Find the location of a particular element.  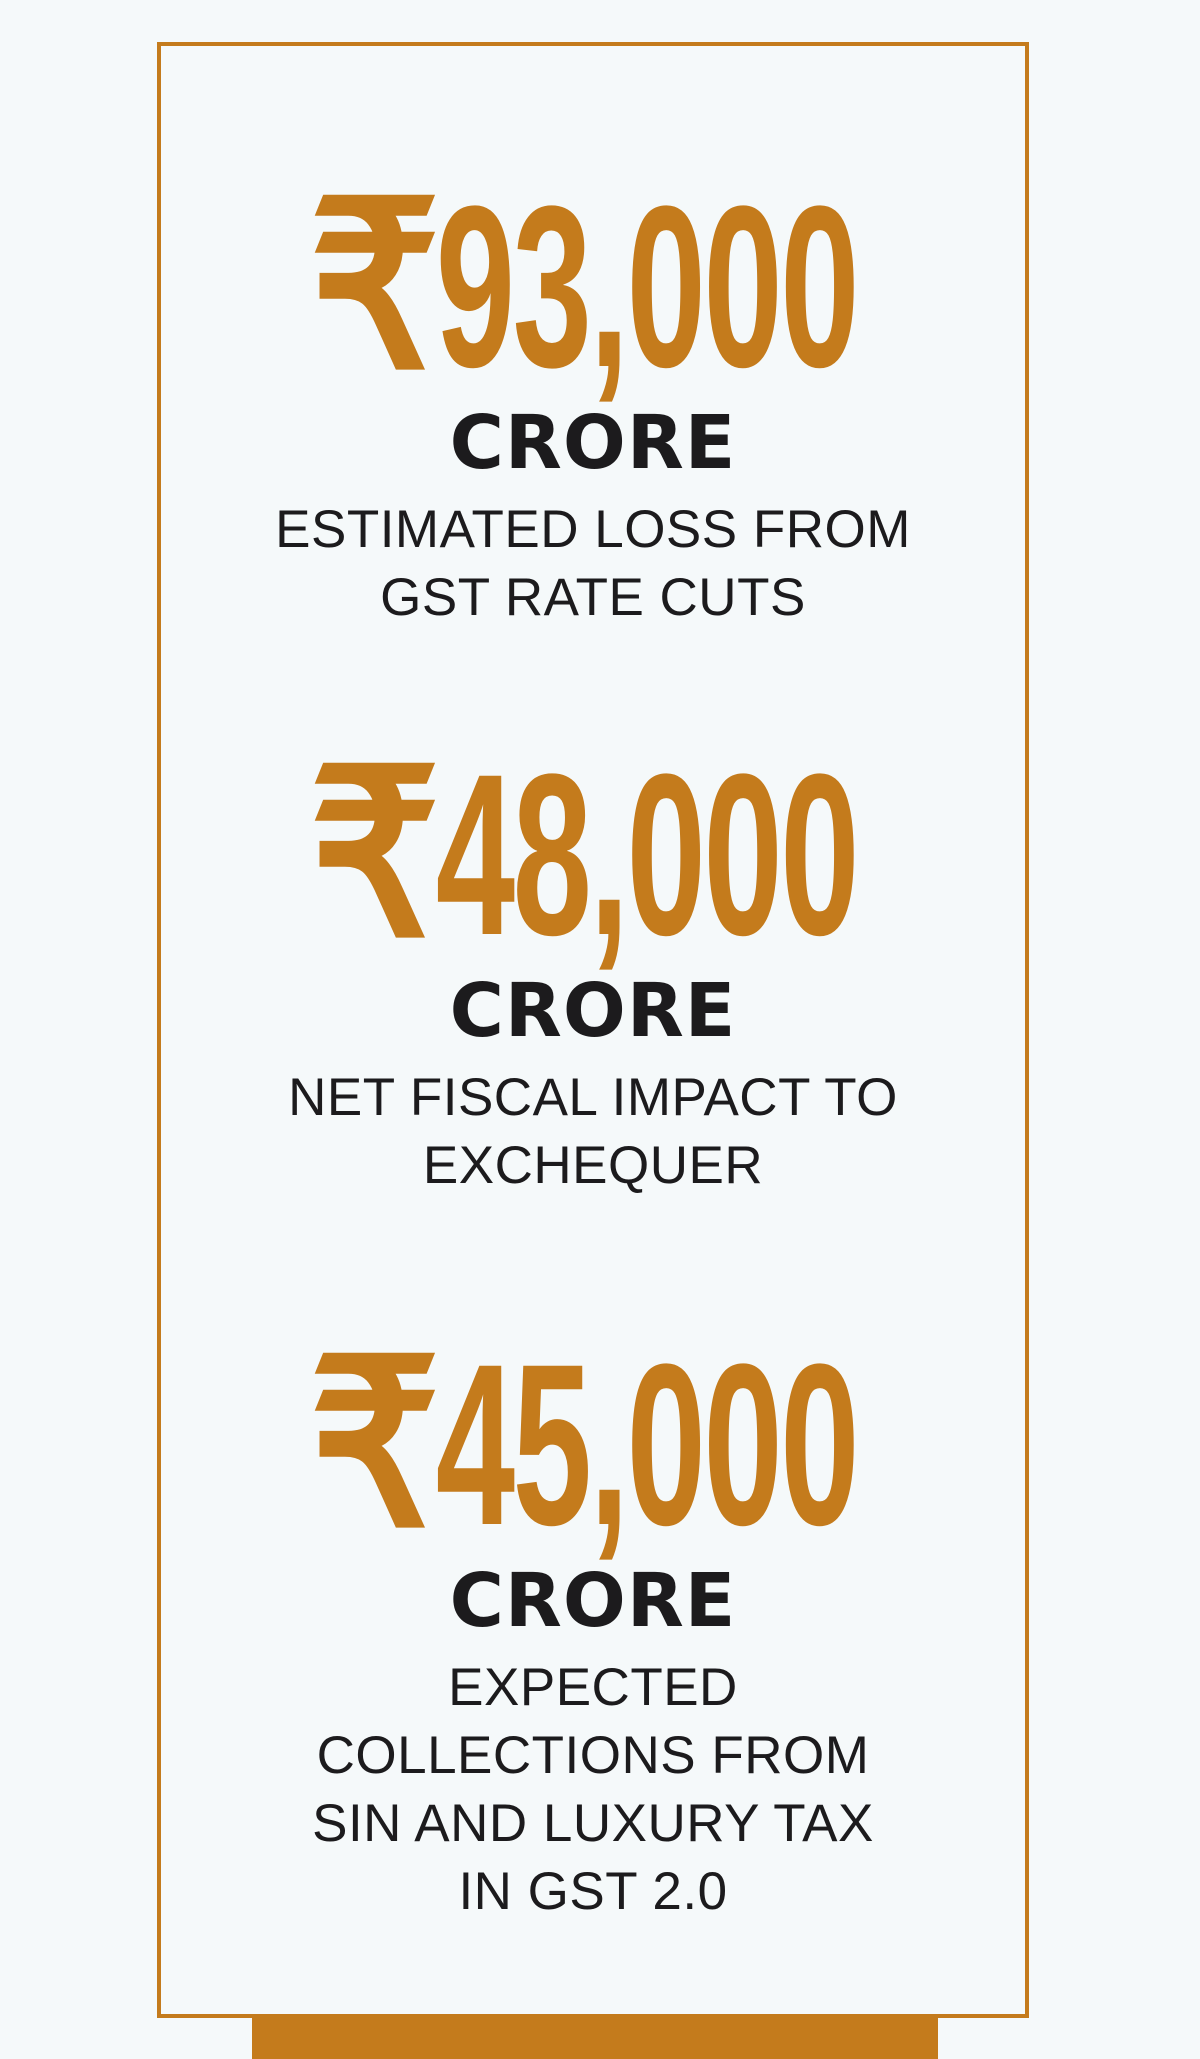

stat-amount: ₹93,000 is located at coordinates (586, 287).